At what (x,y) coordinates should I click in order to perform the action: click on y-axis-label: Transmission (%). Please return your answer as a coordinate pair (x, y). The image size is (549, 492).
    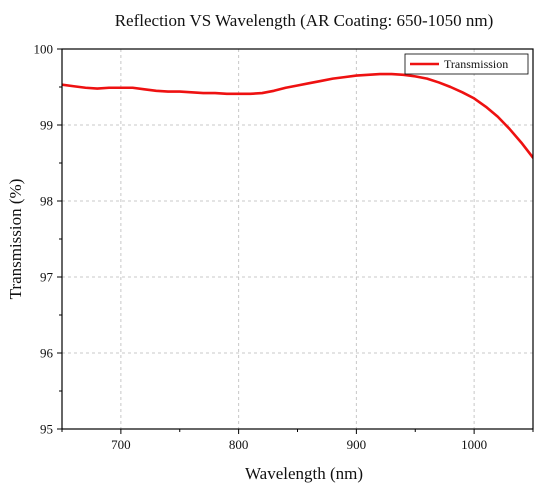
    Looking at the image, I should click on (15, 239).